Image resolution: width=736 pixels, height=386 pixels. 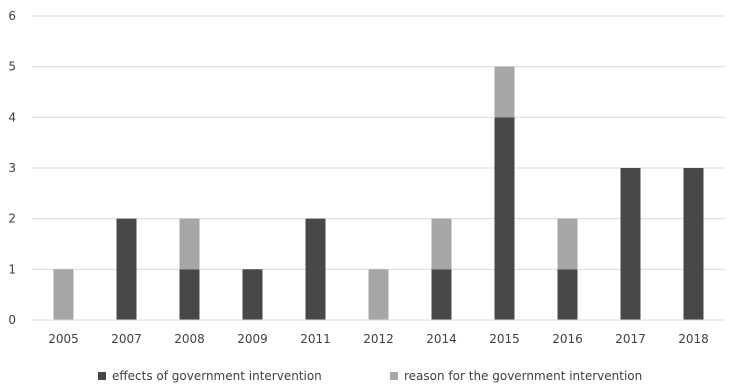 I want to click on x-tick-label: 2018, so click(x=693, y=339).